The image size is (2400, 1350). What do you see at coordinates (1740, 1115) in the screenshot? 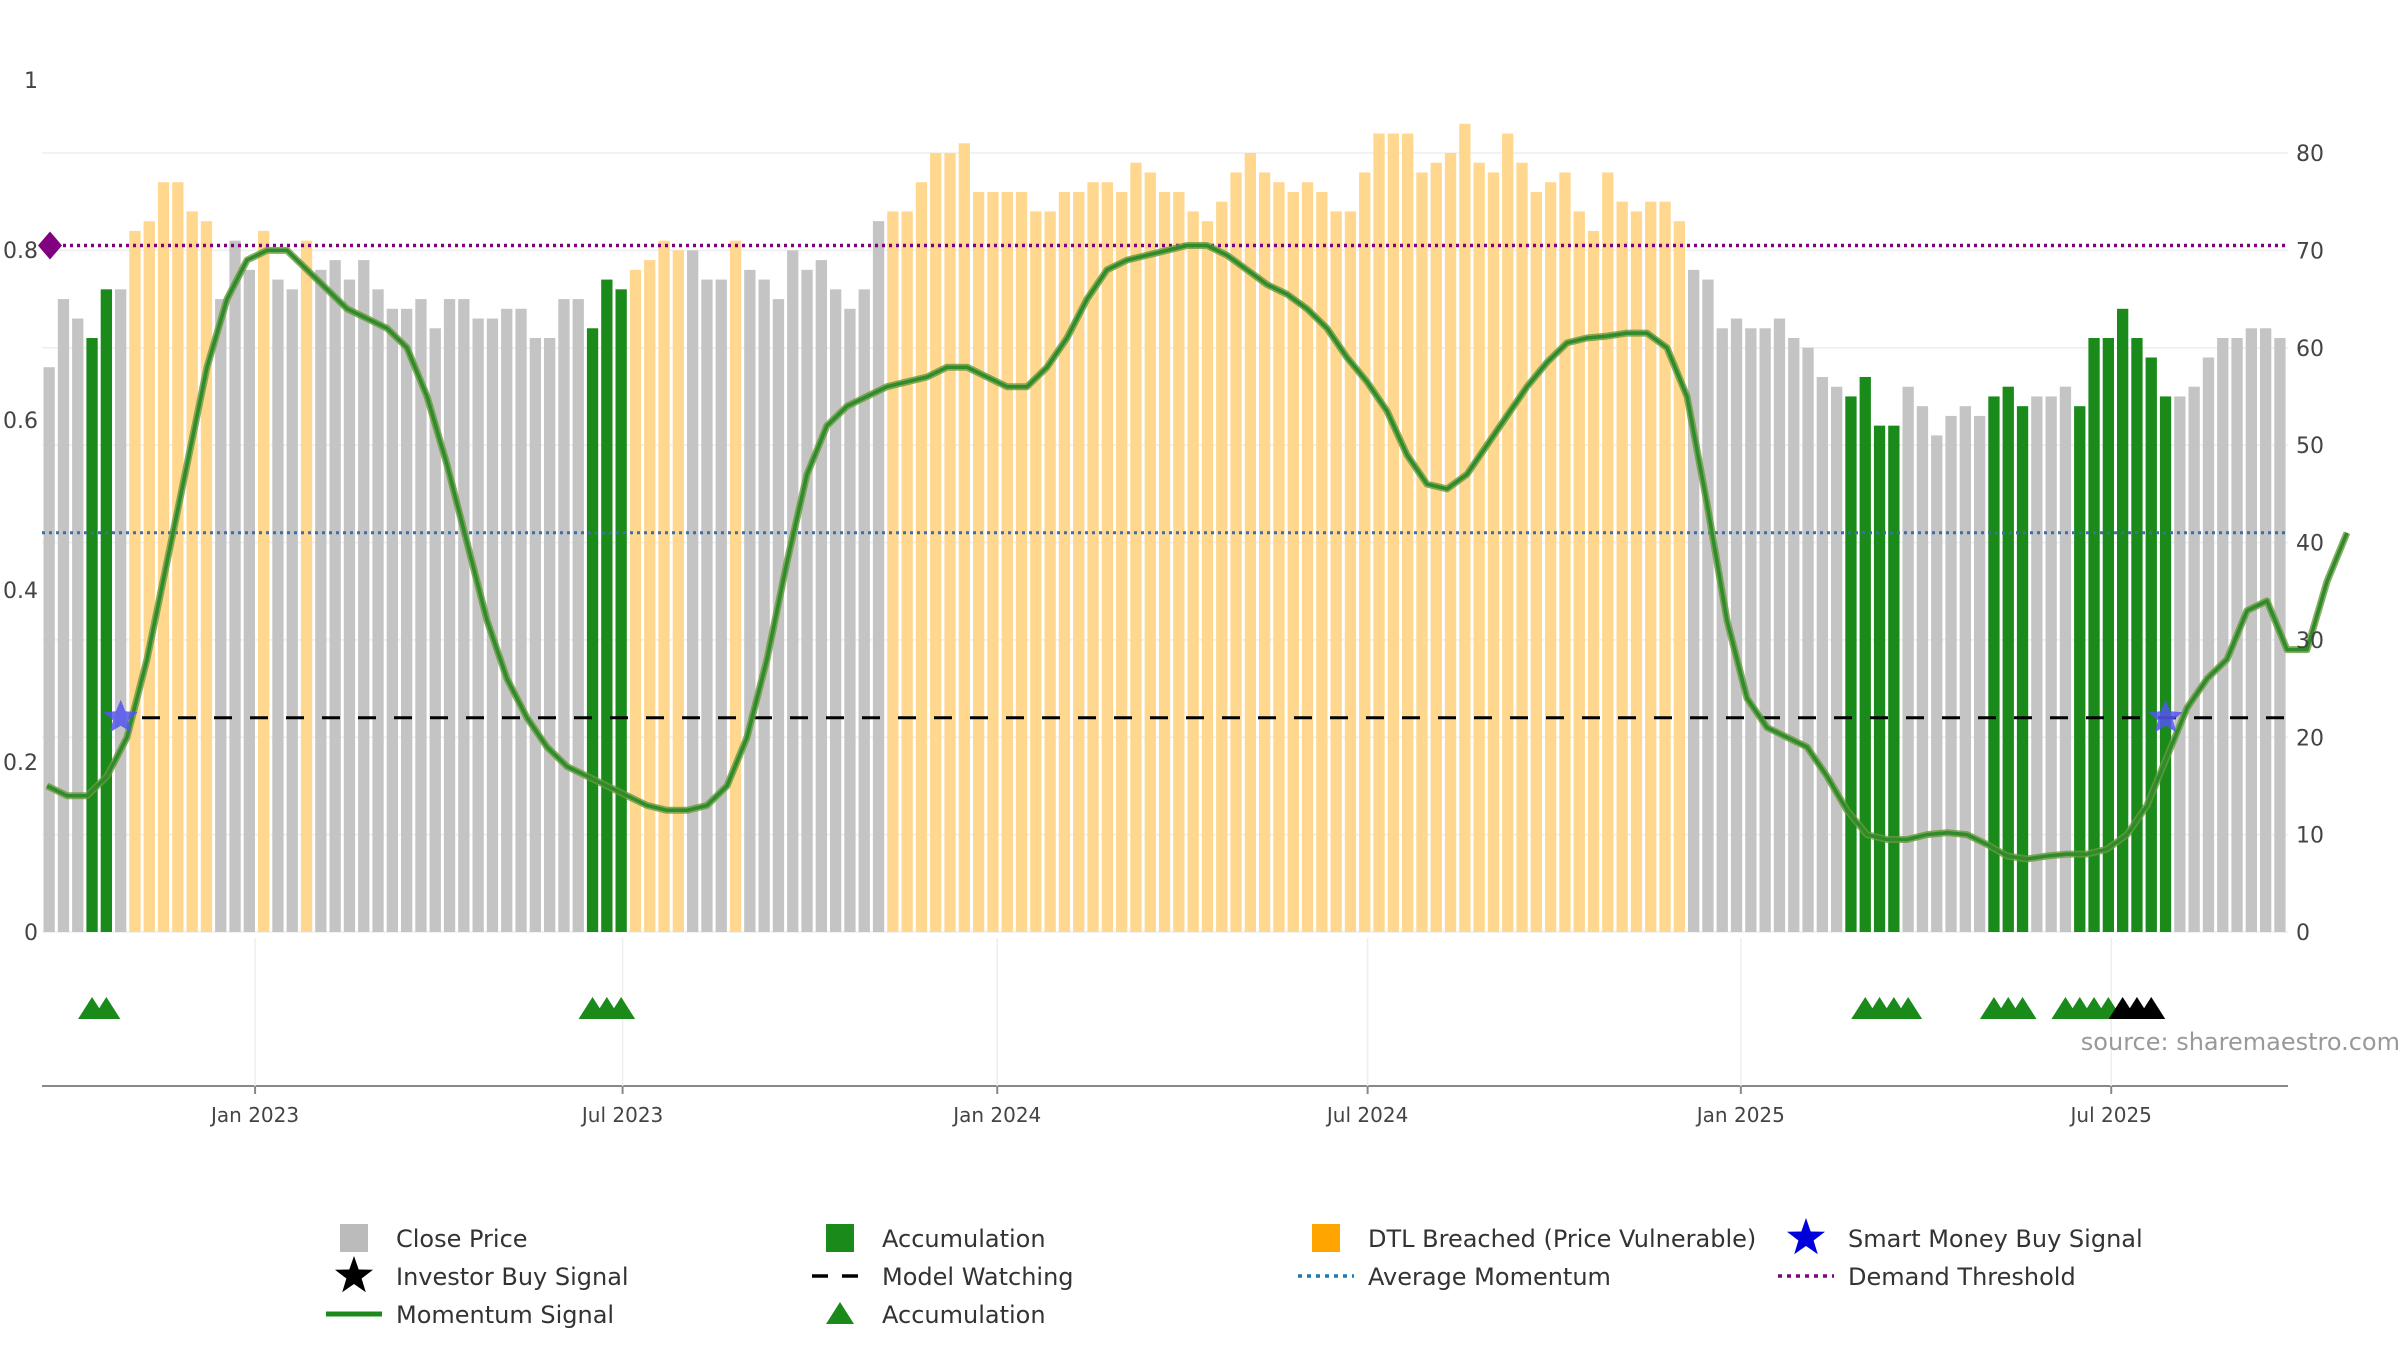
I see `x-tick-label: Jan 2025` at bounding box center [1740, 1115].